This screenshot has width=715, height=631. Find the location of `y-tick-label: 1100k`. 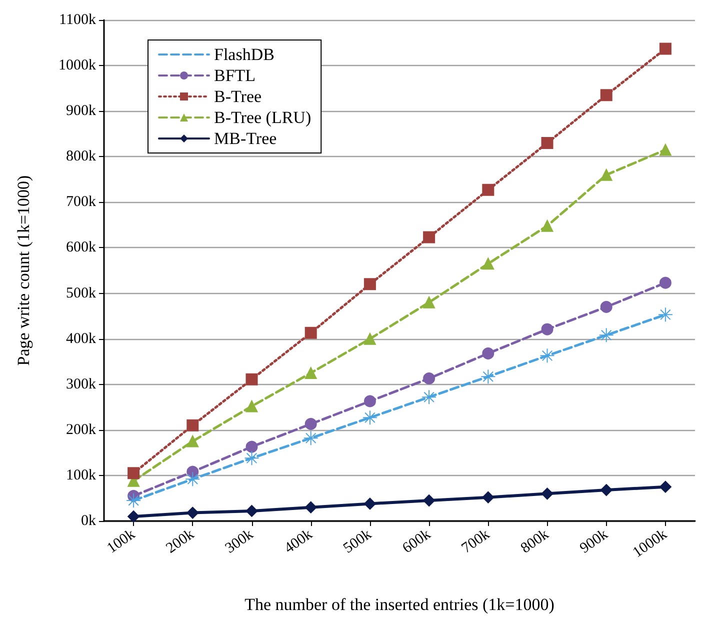

y-tick-label: 1100k is located at coordinates (77, 20).